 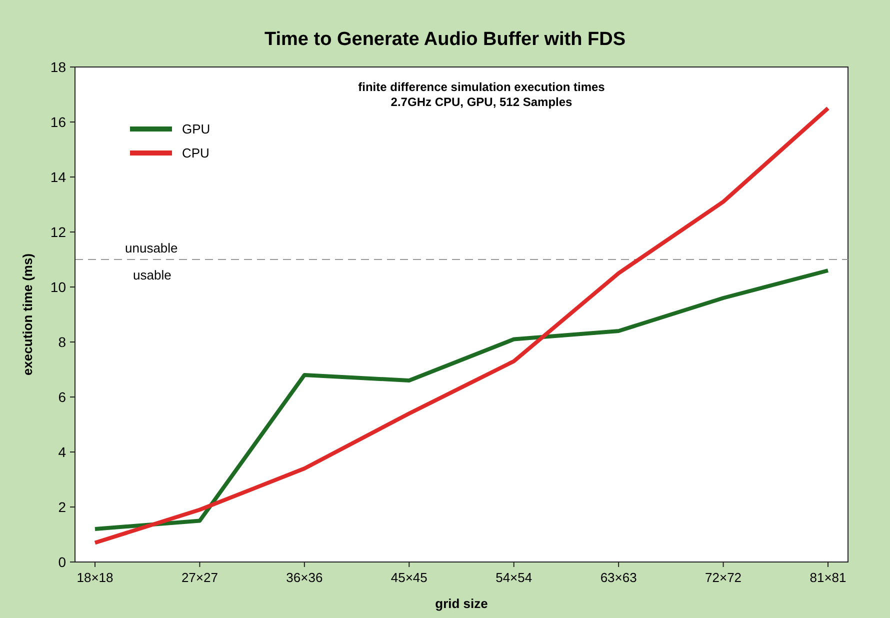 What do you see at coordinates (58, 122) in the screenshot?
I see `y-tick-label: 16` at bounding box center [58, 122].